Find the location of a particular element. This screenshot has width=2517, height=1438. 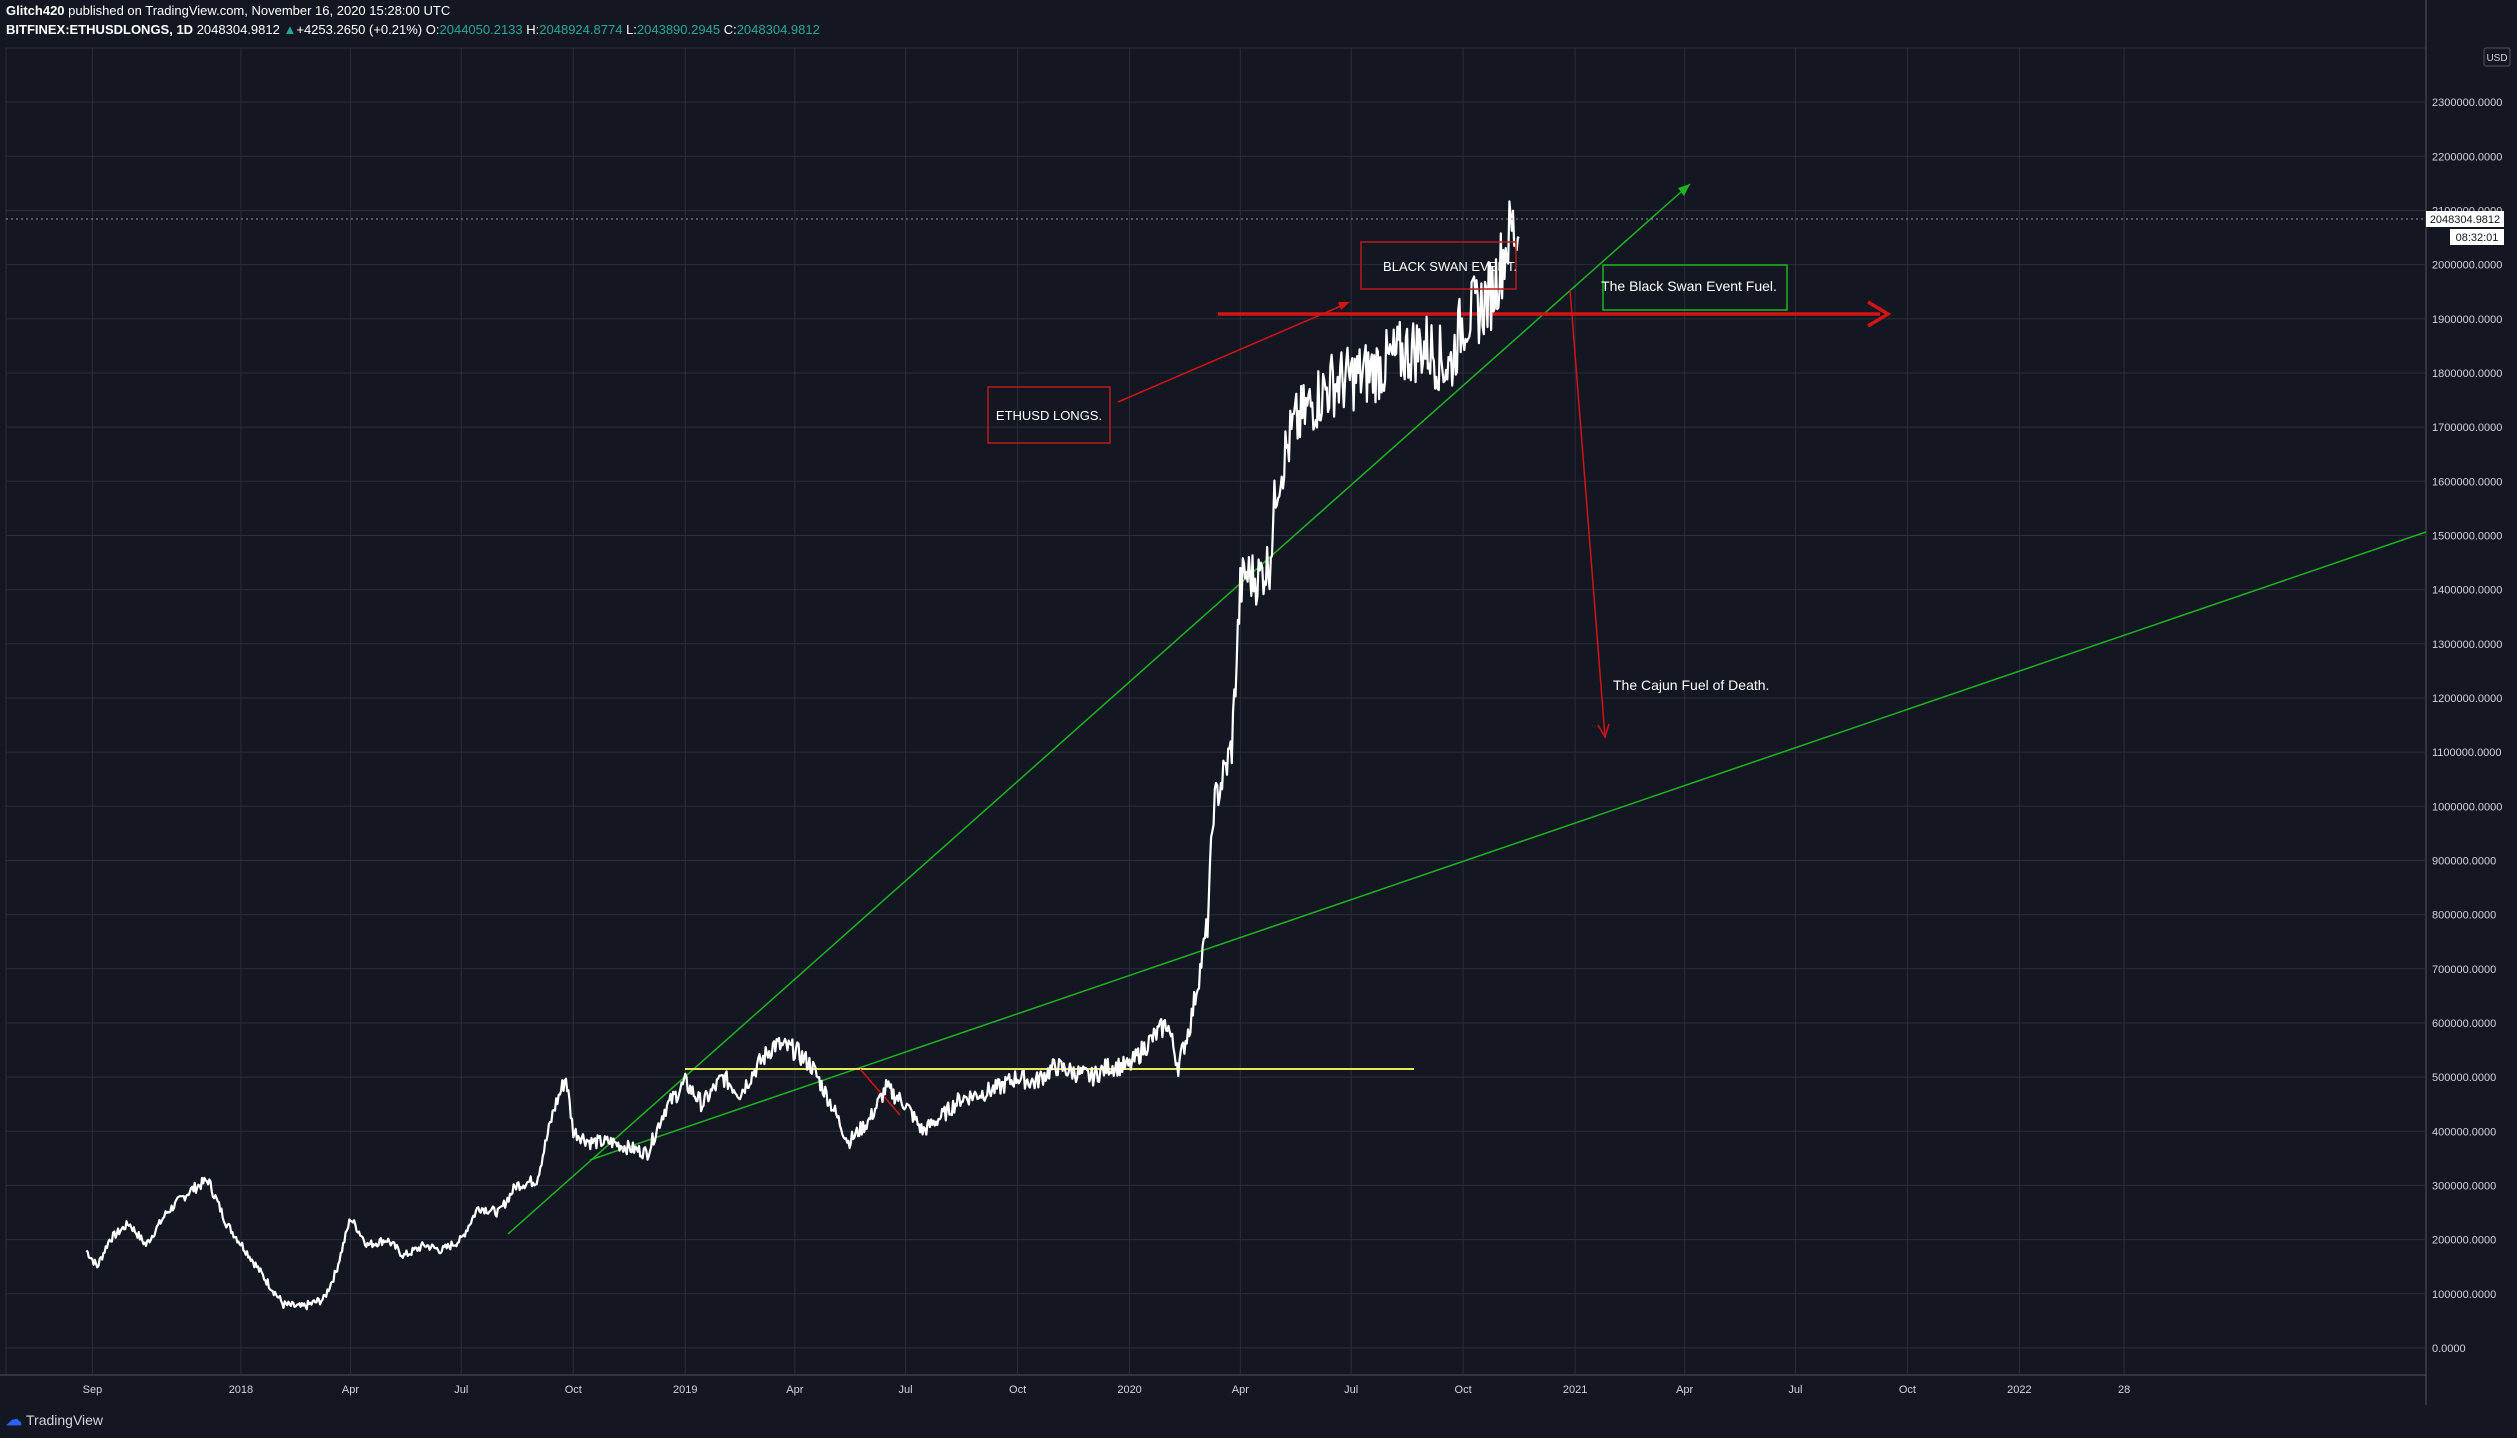

y-tick-label: 700000.0000 is located at coordinates (2464, 970).